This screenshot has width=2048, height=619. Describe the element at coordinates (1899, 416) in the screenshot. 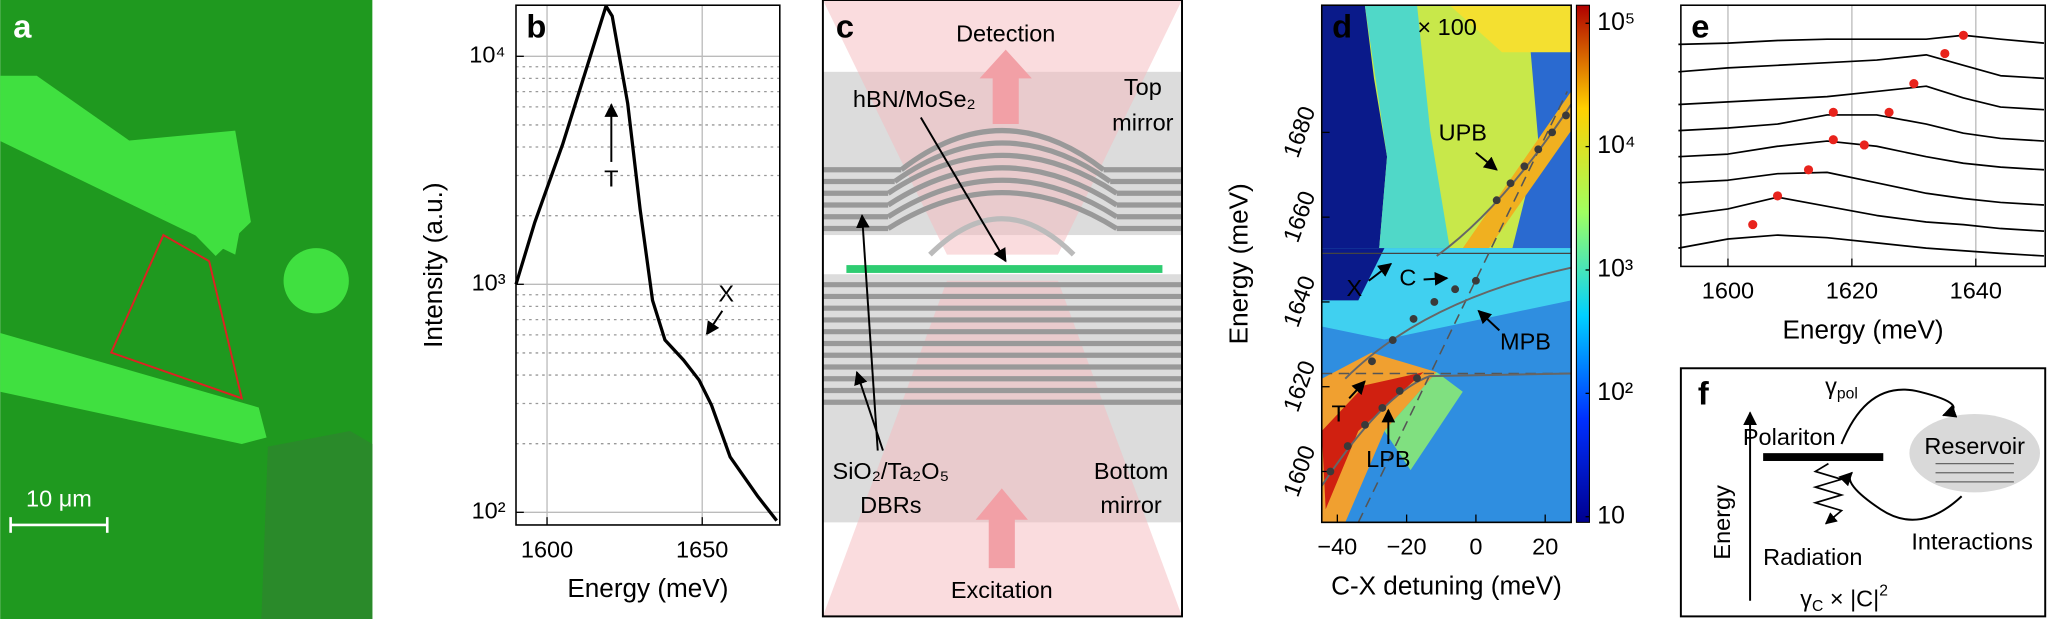

I see `arrow-pol` at that location.